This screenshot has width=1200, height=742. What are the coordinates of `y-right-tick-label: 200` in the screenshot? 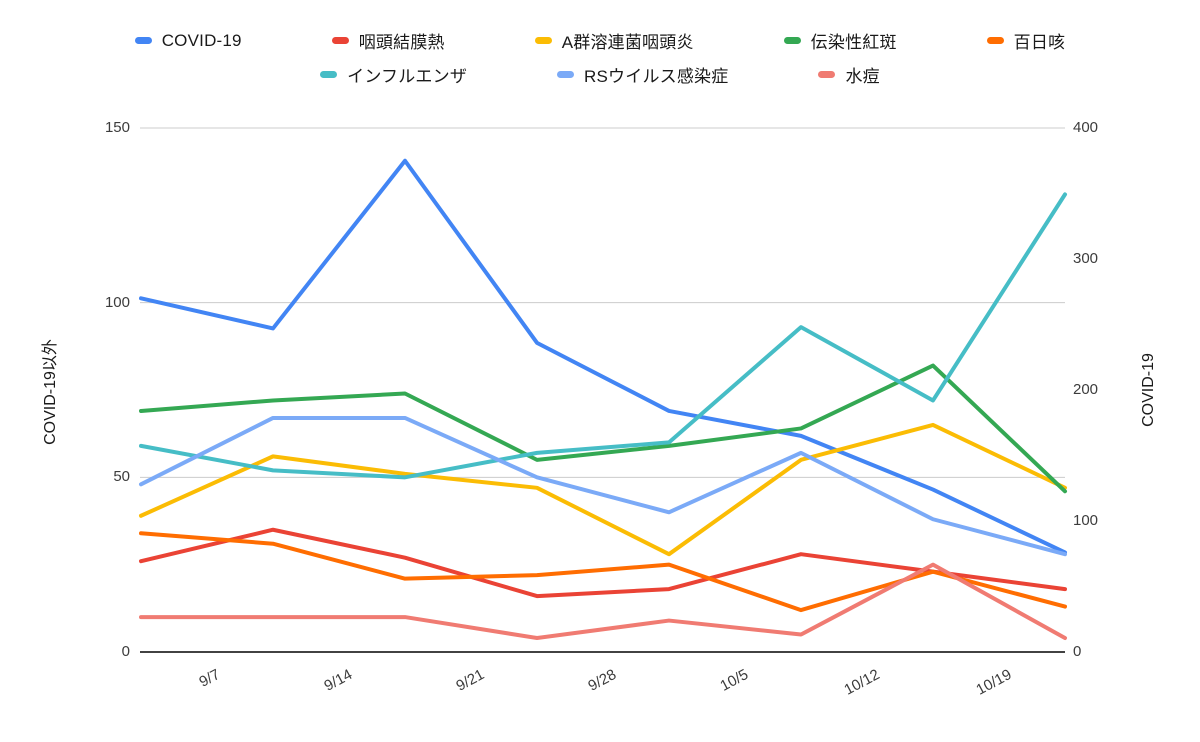 It's located at (1086, 389).